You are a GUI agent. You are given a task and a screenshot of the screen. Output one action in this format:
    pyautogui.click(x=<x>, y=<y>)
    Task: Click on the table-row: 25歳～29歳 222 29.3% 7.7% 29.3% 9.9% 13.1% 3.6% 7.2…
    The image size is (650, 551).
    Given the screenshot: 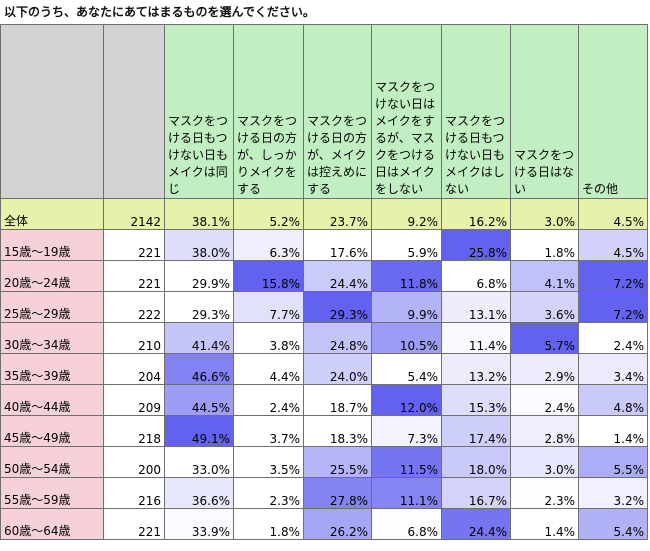 What is the action you would take?
    pyautogui.click(x=324, y=307)
    